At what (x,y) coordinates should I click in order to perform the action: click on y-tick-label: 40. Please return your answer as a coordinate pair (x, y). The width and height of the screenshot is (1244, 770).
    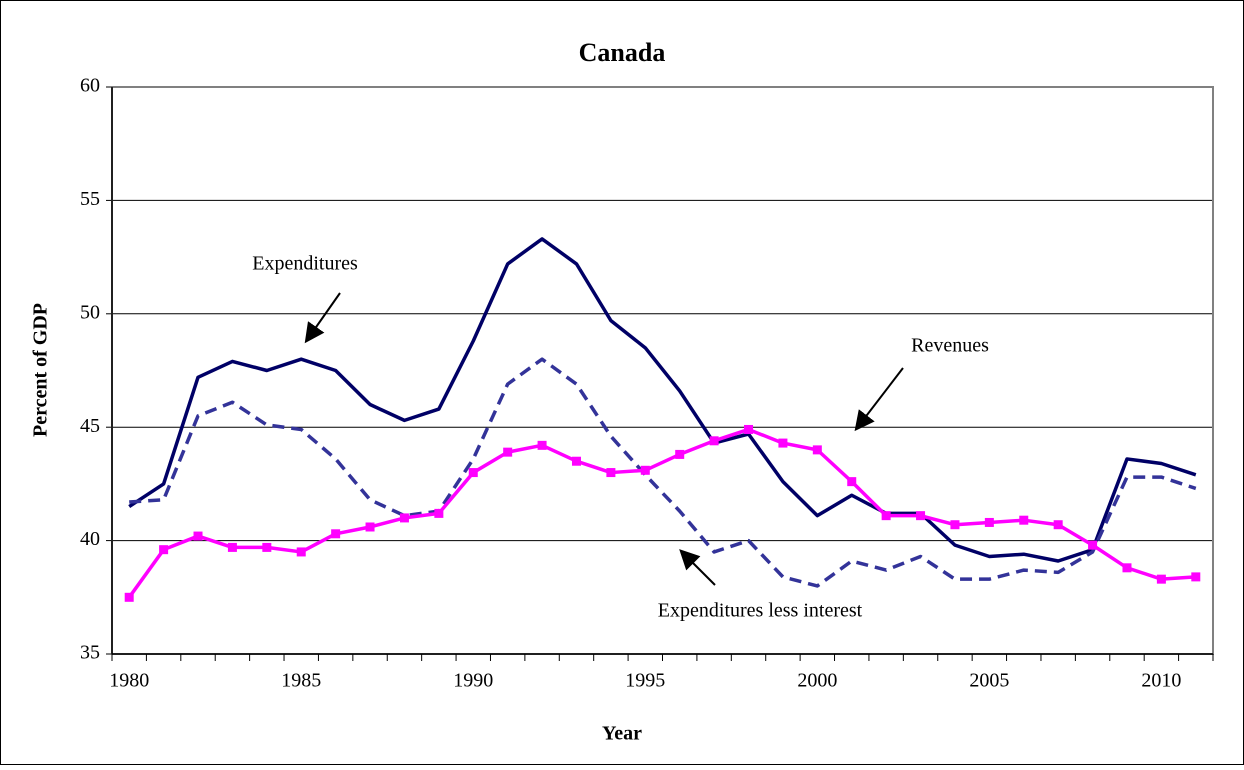
    Looking at the image, I should click on (90, 539).